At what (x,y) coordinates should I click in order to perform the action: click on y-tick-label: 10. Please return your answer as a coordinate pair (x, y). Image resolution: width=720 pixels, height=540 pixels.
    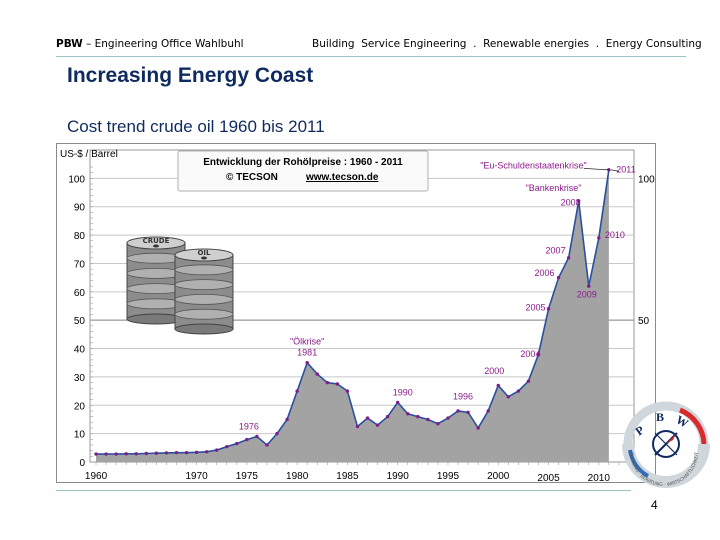
    Looking at the image, I should click on (80, 435).